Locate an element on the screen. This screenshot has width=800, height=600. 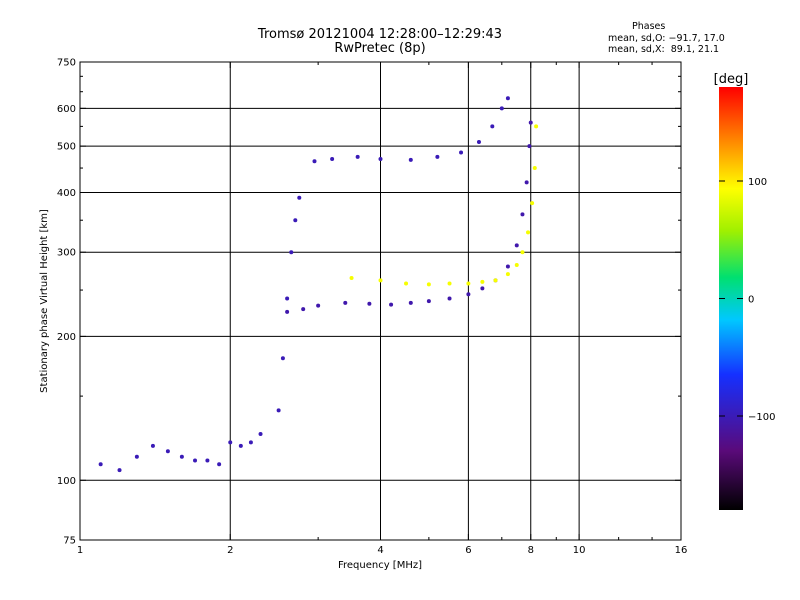
x-tick-label: 16 is located at coordinates (681, 550).